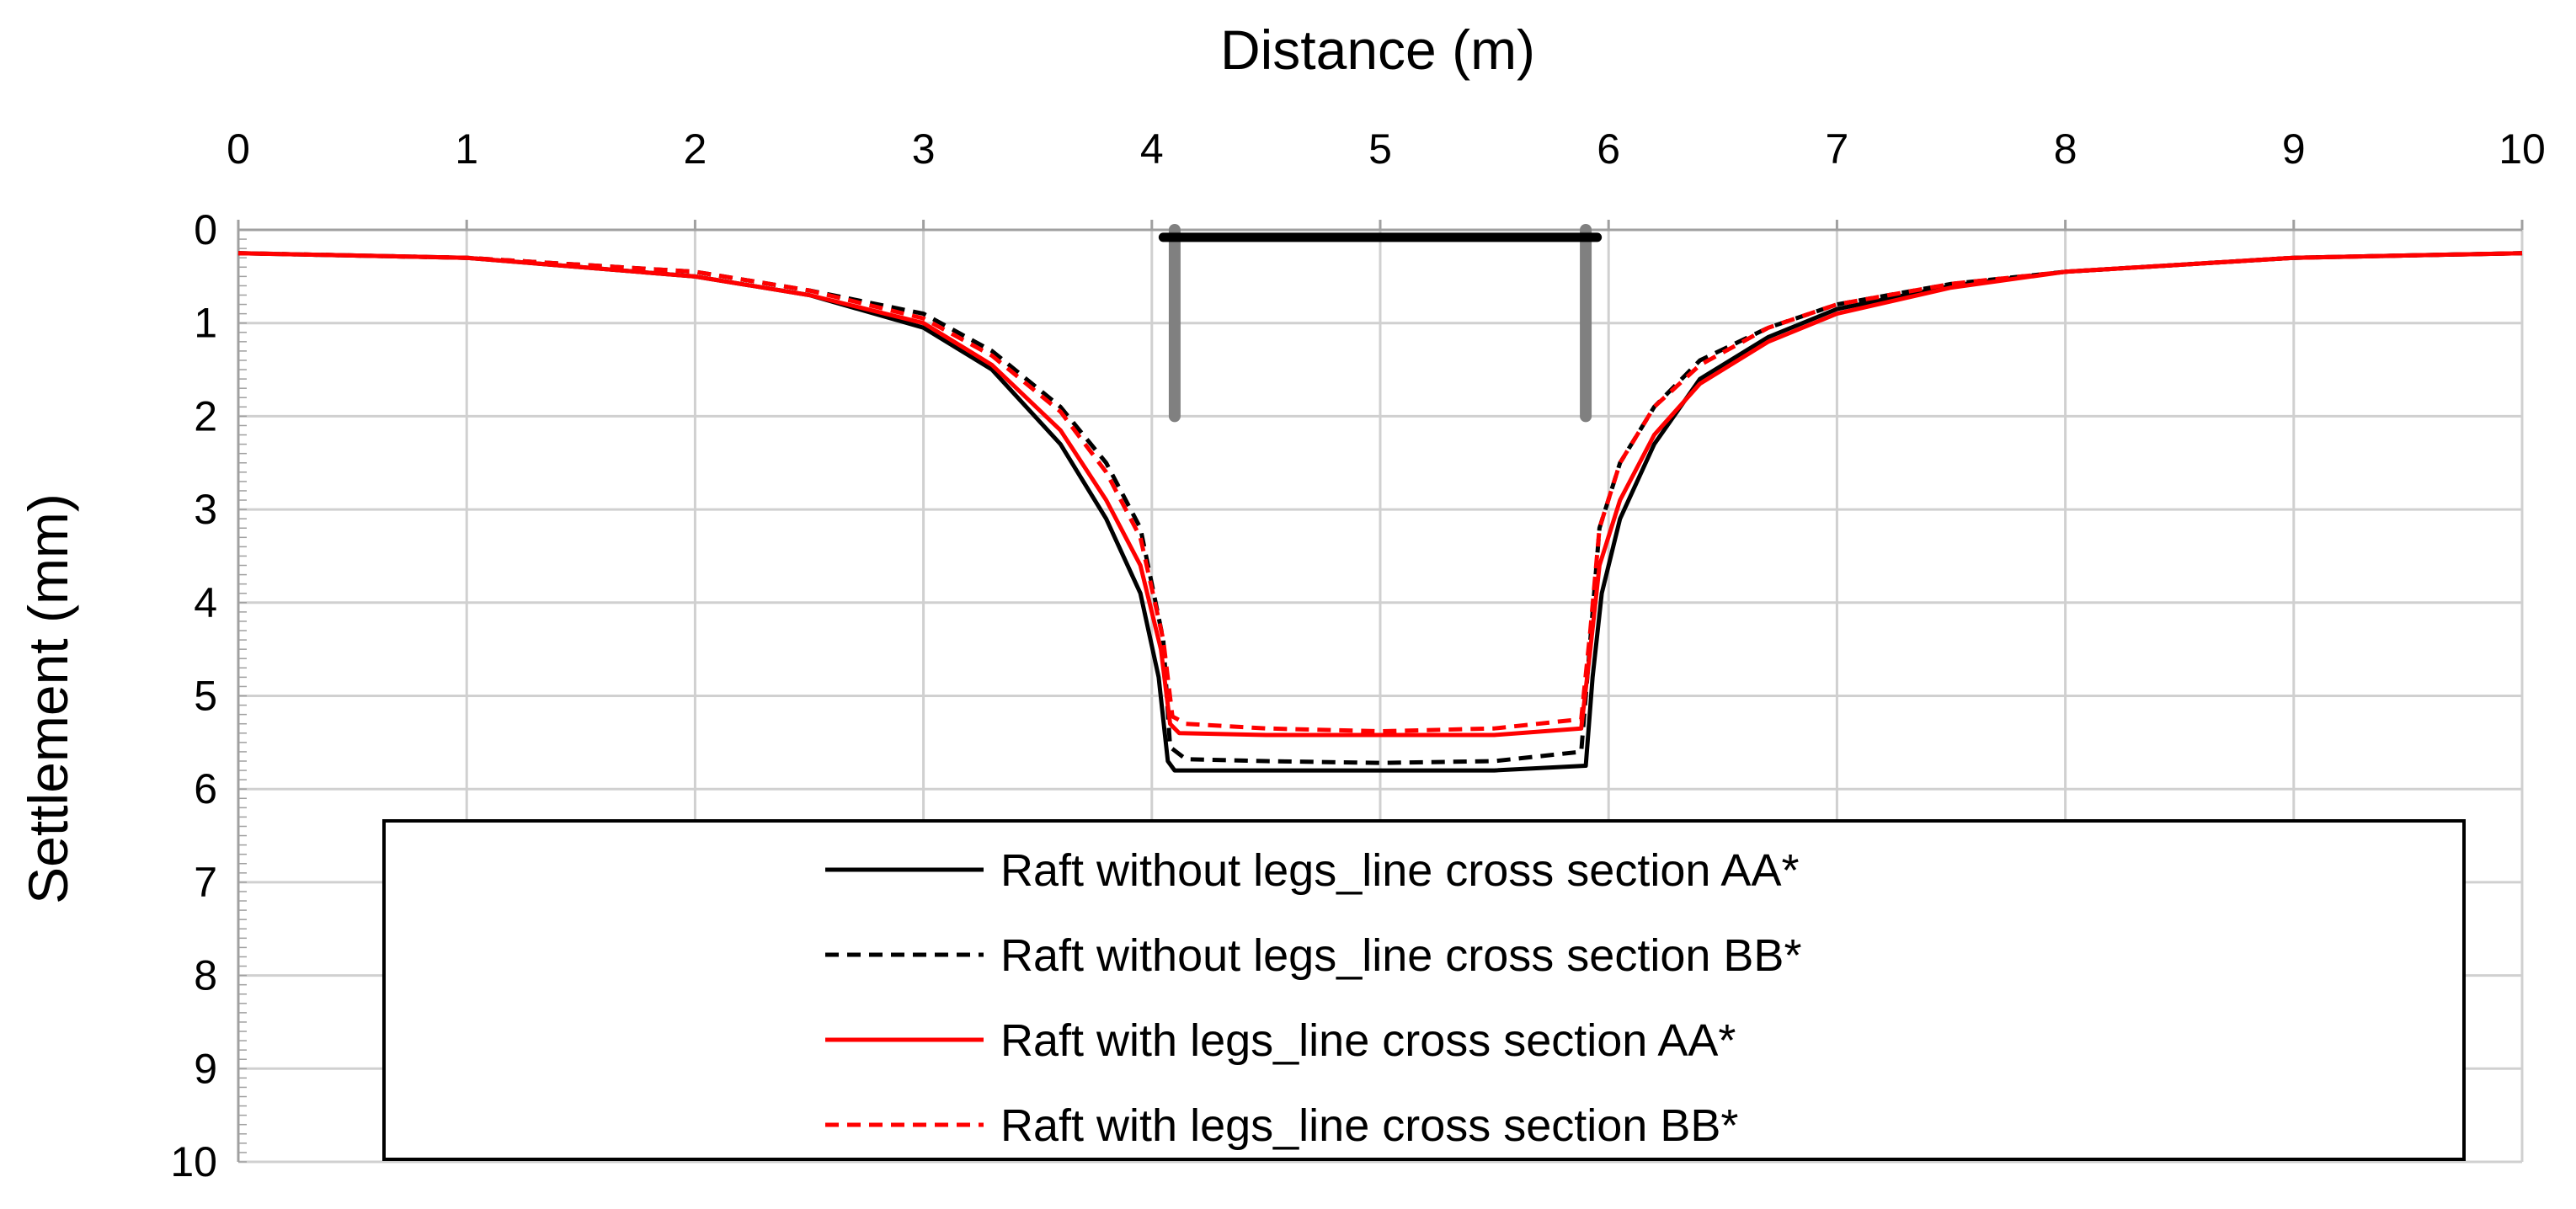 This screenshot has height=1209, width=2576. What do you see at coordinates (205, 789) in the screenshot?
I see `y-tick-label: 6` at bounding box center [205, 789].